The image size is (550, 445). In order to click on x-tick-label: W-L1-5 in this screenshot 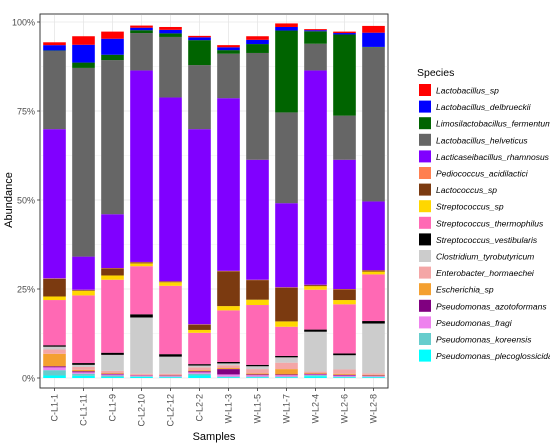, I will do `click(258, 408)`.